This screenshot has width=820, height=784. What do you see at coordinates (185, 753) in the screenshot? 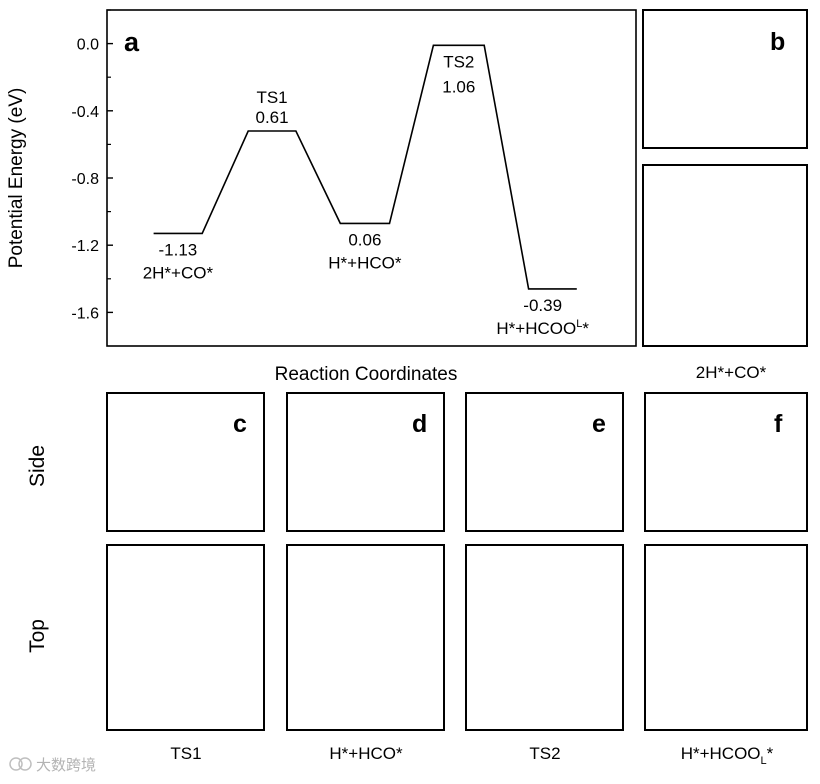
I see `caption-c: TS1` at bounding box center [185, 753].